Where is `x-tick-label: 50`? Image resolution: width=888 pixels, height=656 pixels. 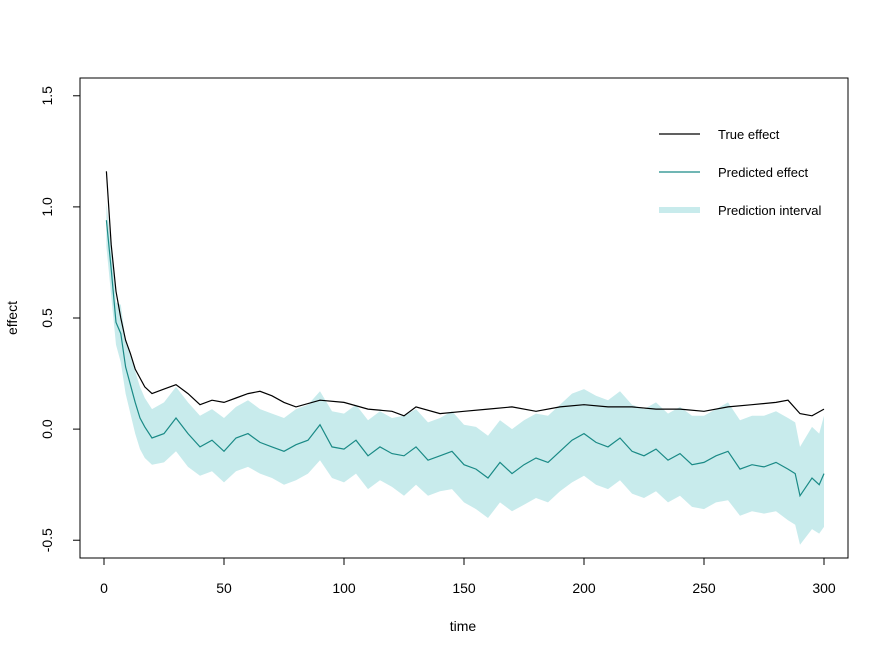 x-tick-label: 50 is located at coordinates (224, 588).